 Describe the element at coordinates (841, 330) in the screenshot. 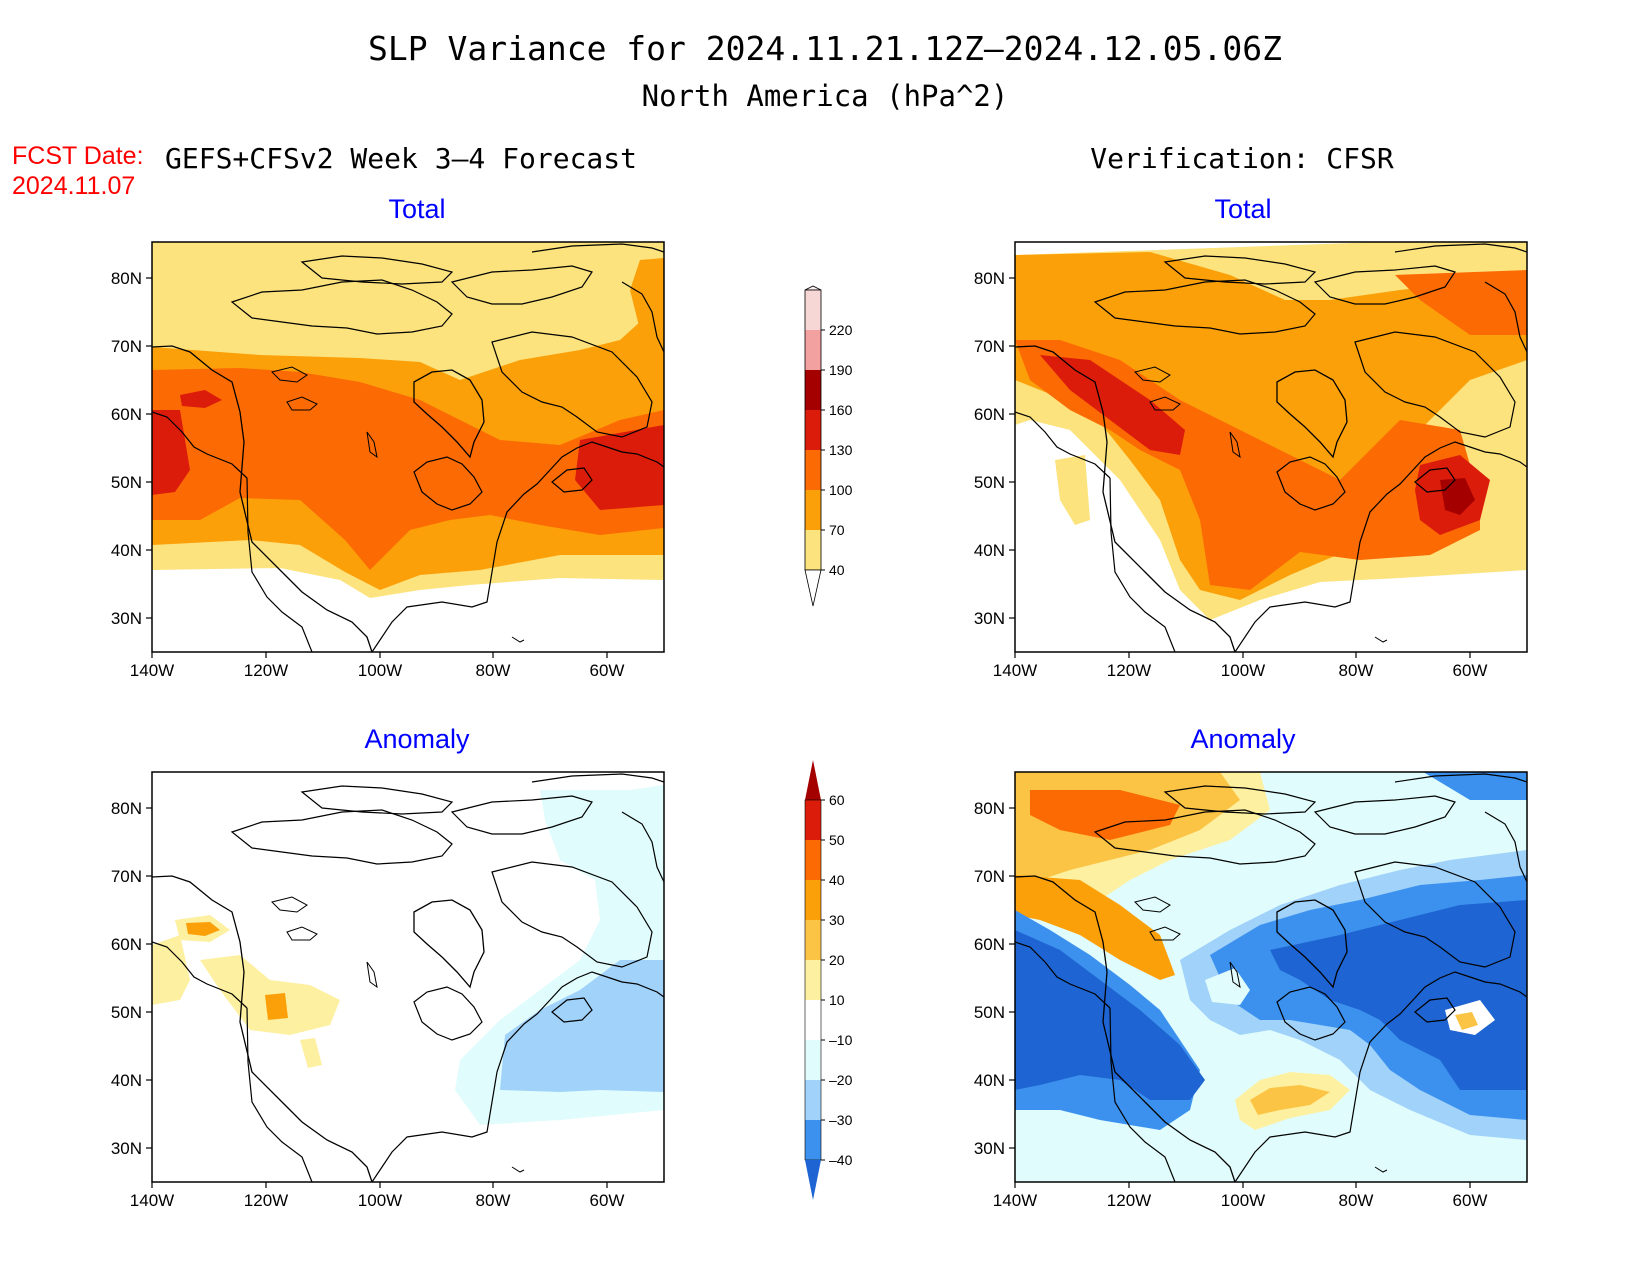

I see `colorbar-total-label: 220` at that location.